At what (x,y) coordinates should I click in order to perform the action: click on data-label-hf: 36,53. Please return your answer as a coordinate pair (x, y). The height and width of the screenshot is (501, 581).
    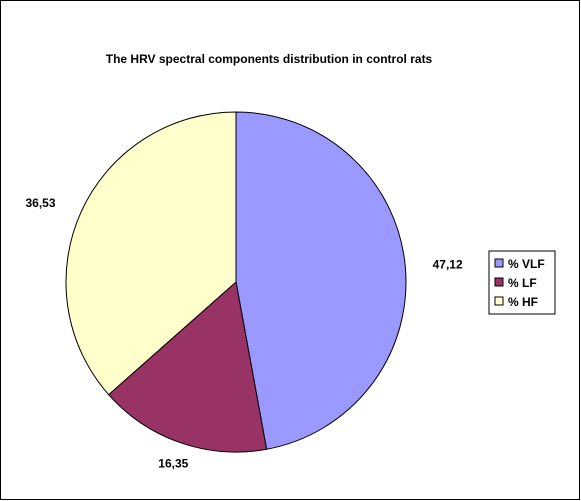
    Looking at the image, I should click on (41, 203).